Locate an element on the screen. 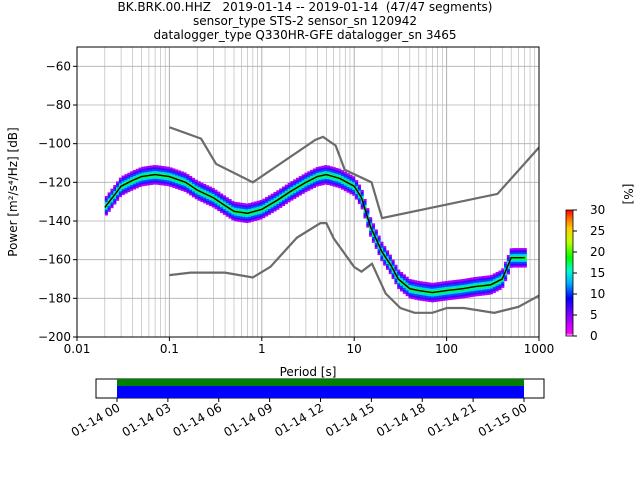 This screenshot has width=640, height=480. x-tick-label: 0.1 is located at coordinates (169, 349).